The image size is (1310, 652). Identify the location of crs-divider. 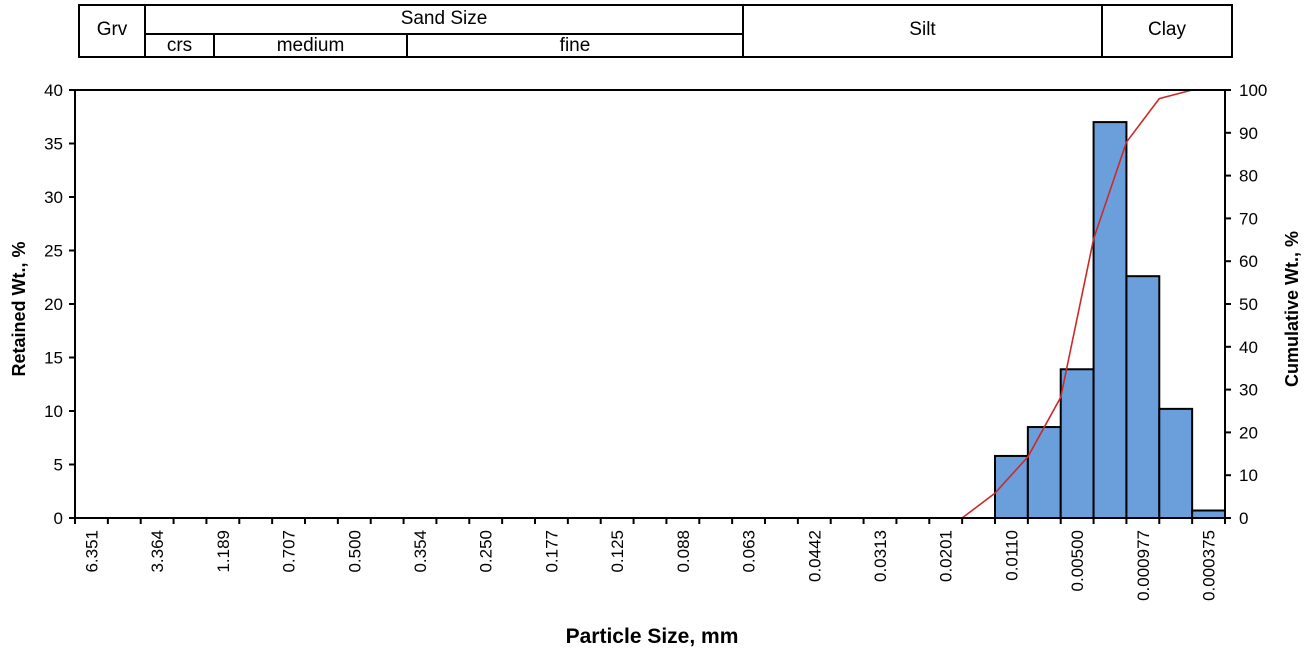
(214, 45).